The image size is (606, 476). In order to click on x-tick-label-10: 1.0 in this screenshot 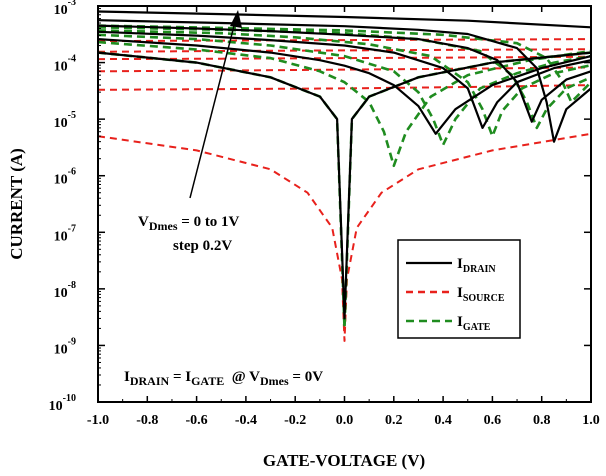, I will do `click(591, 420)`.